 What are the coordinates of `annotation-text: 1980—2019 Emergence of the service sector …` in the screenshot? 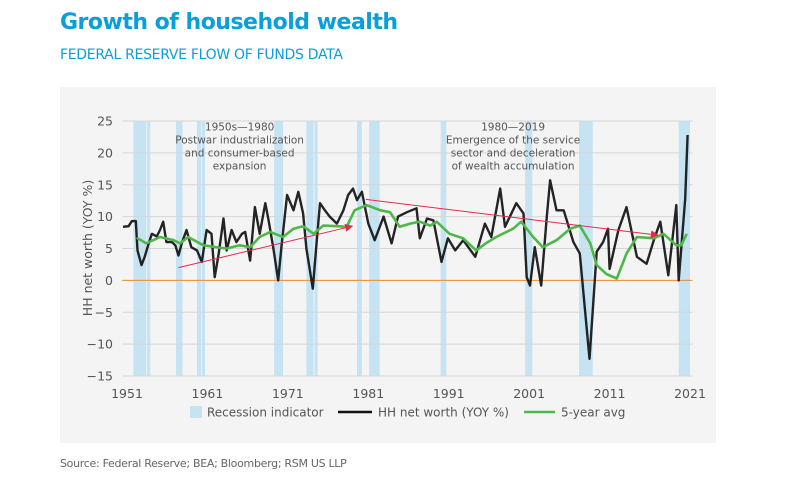 It's located at (513, 147).